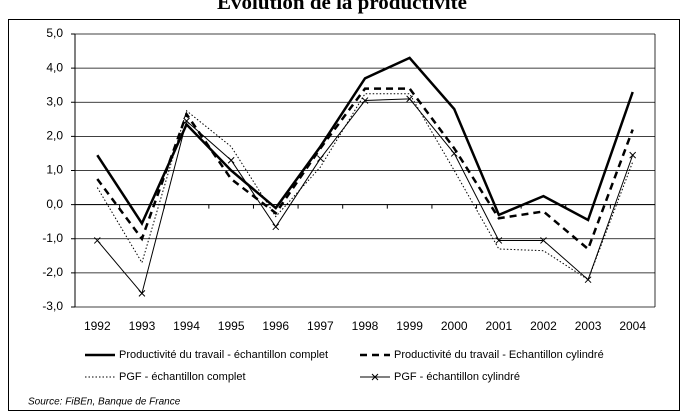 The height and width of the screenshot is (412, 685). I want to click on x-tick-label: 1993, so click(142, 326).